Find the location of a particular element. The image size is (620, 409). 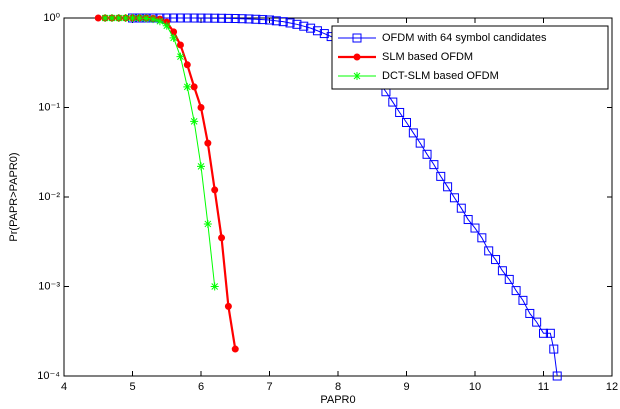

legend-box is located at coordinates (470, 57).